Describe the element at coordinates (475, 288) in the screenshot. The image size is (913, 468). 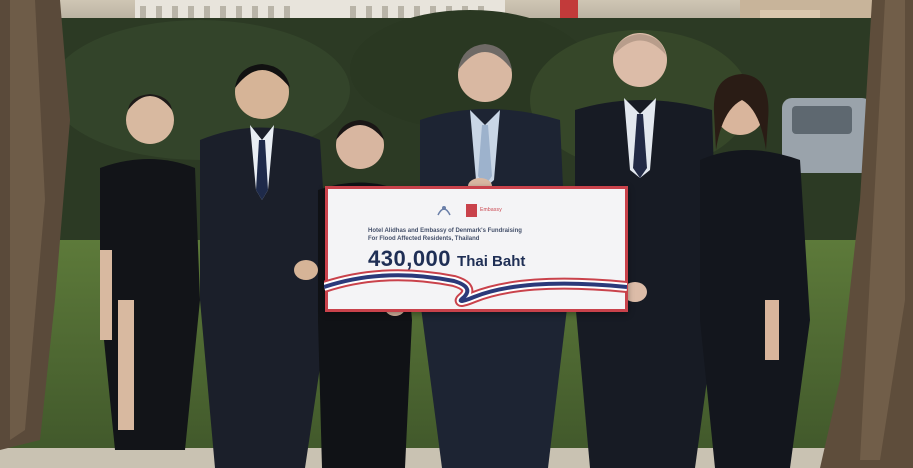
I see `thai-flag-ribbon` at that location.